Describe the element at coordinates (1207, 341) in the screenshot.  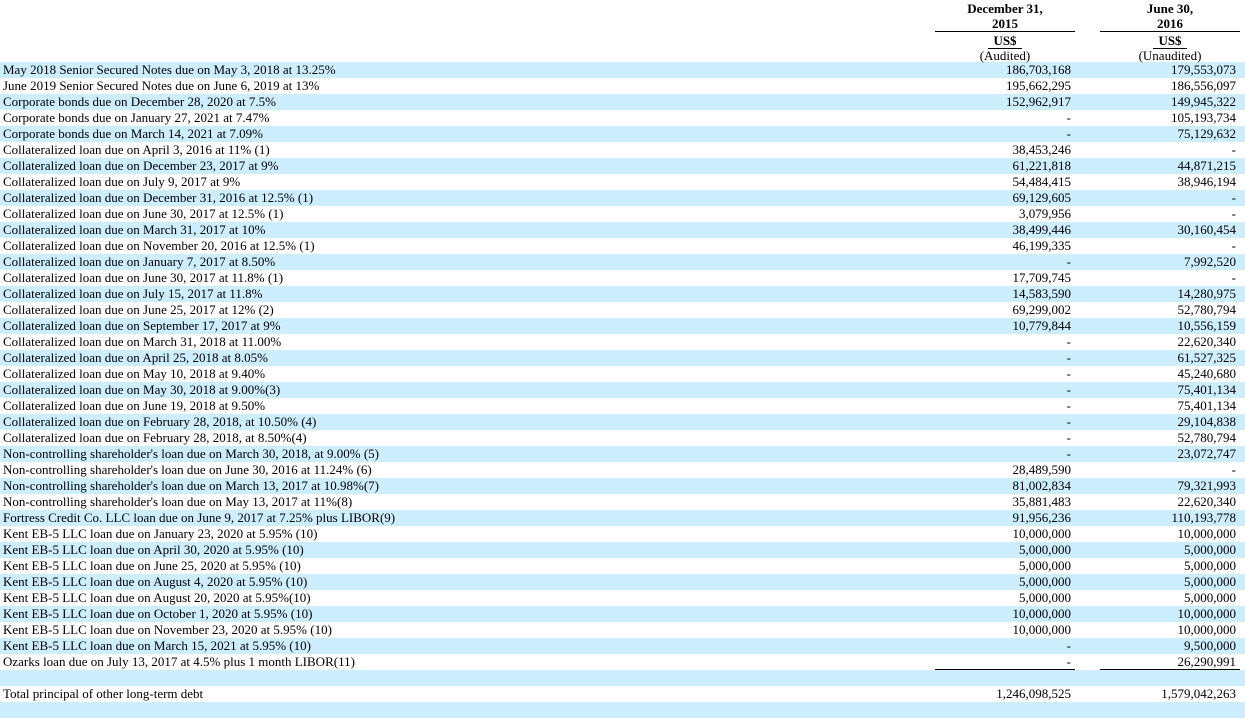
I see `value-jun-2016: 22,620,340` at that location.